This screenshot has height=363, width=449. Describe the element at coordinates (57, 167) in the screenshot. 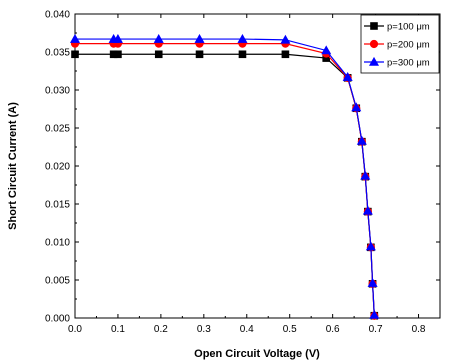

I see `y-tick-label: 0.020` at that location.